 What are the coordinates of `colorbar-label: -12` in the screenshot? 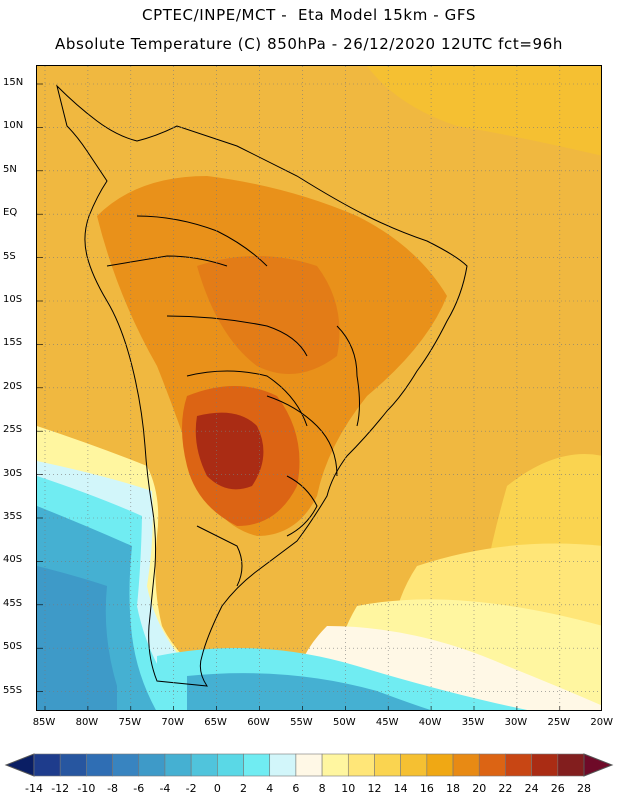 It's located at (60, 788).